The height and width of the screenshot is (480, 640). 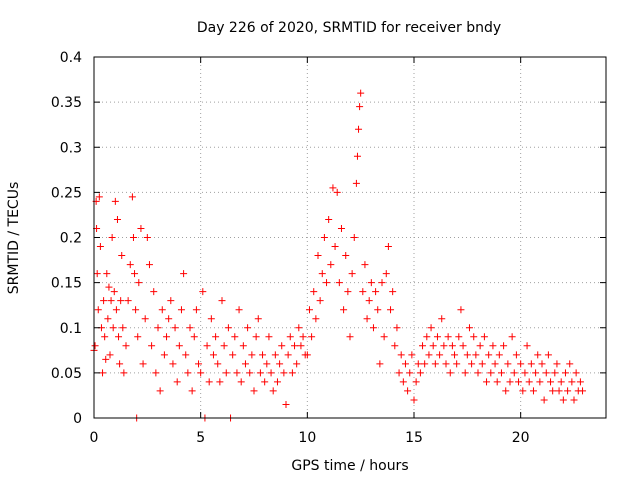 What do you see at coordinates (94, 438) in the screenshot?
I see `x-tick-label: 0` at bounding box center [94, 438].